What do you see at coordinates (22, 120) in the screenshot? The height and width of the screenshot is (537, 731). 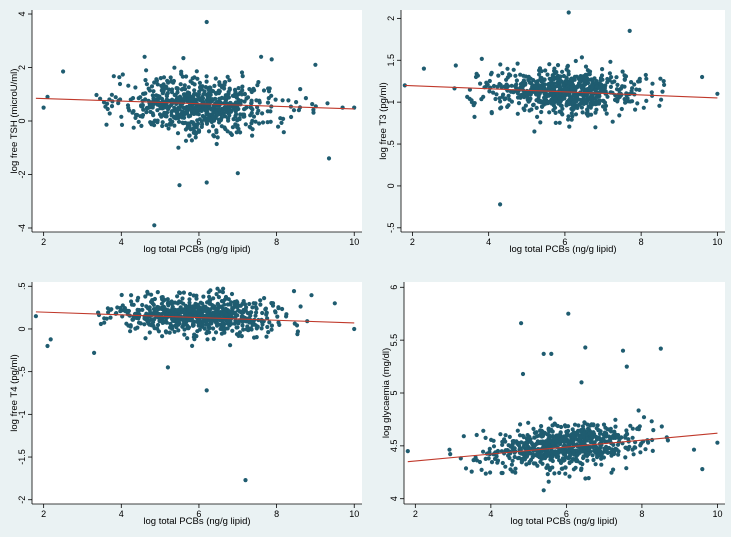 I see `y-tick-label: 0` at bounding box center [22, 120].